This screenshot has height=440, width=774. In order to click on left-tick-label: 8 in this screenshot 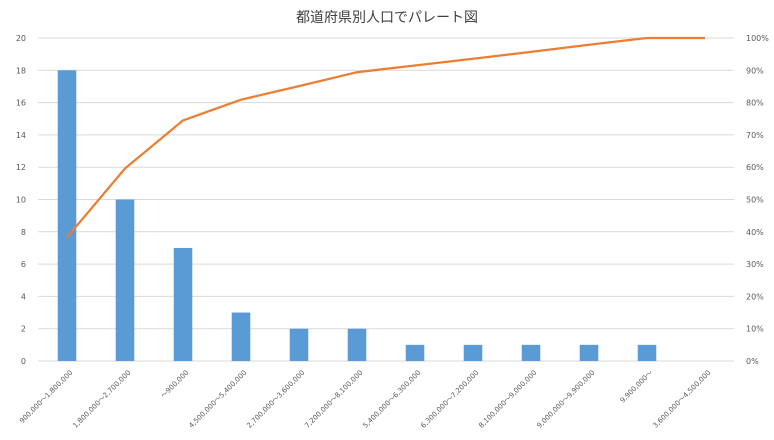, I will do `click(23, 232)`.